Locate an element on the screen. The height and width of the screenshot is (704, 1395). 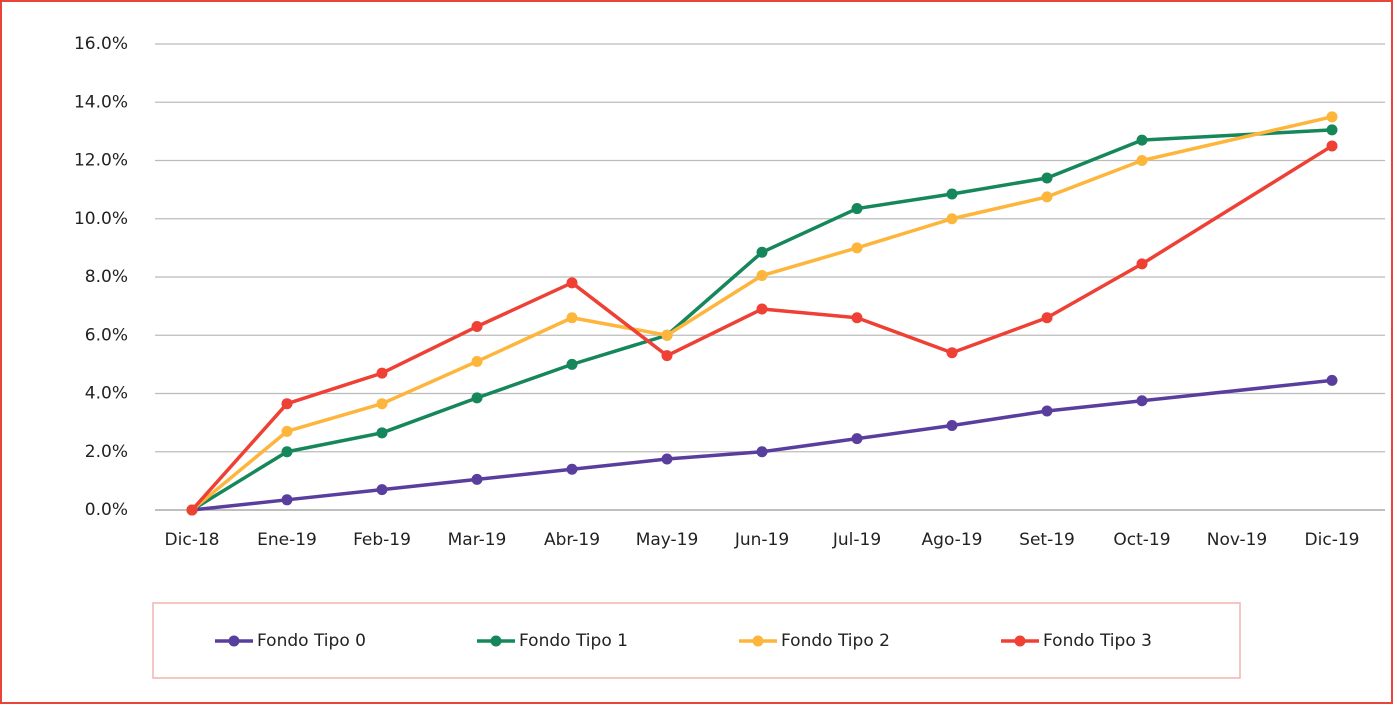
y-tick-label: 14.0% is located at coordinates (101, 102).